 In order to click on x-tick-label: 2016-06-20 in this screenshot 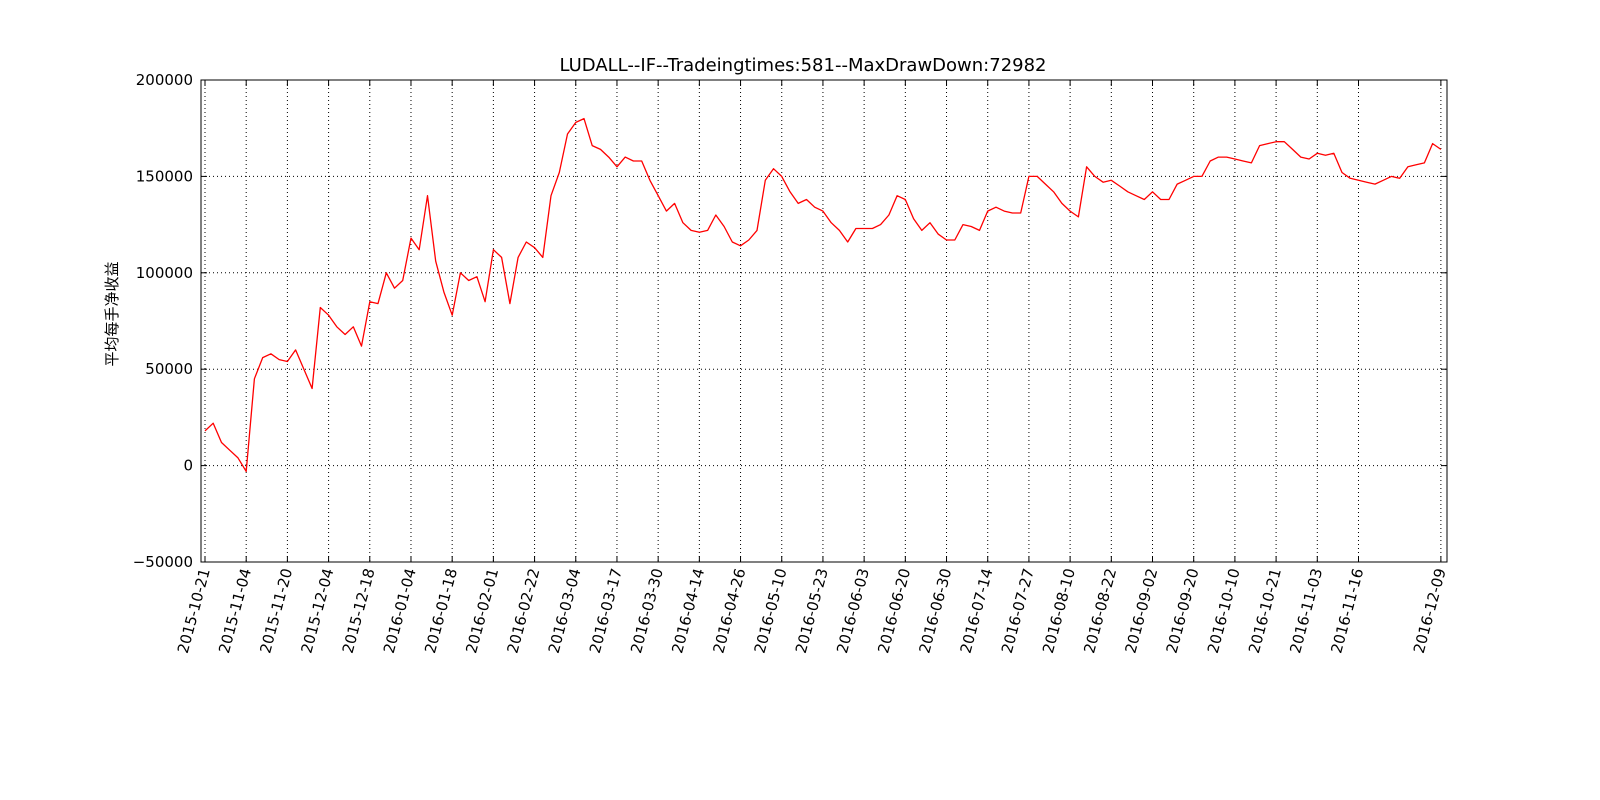, I will do `click(894, 610)`.